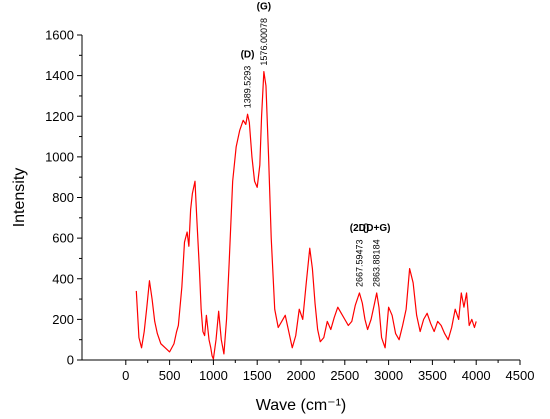  I want to click on peak-value-label: 2863.88184, so click(377, 263).